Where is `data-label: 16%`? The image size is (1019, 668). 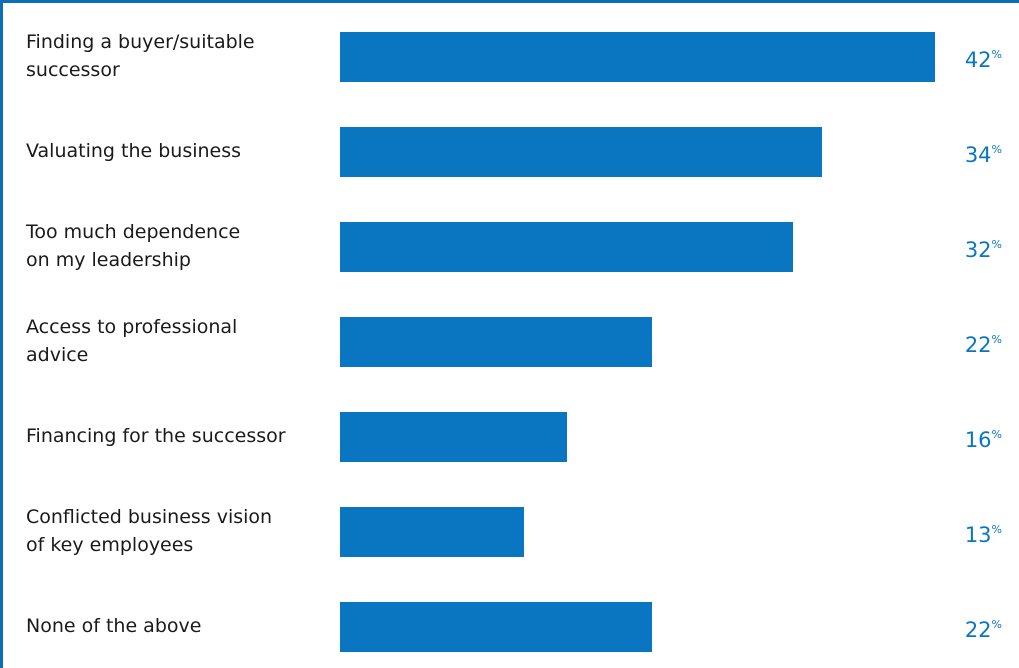
data-label: 16% is located at coordinates (983, 440).